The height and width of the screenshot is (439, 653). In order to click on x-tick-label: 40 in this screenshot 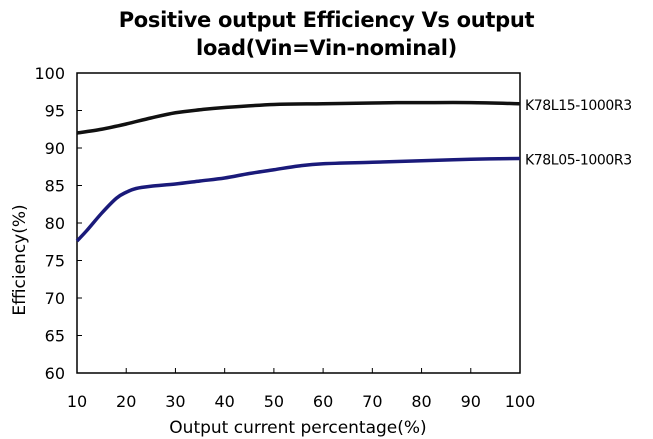, I will do `click(224, 401)`.